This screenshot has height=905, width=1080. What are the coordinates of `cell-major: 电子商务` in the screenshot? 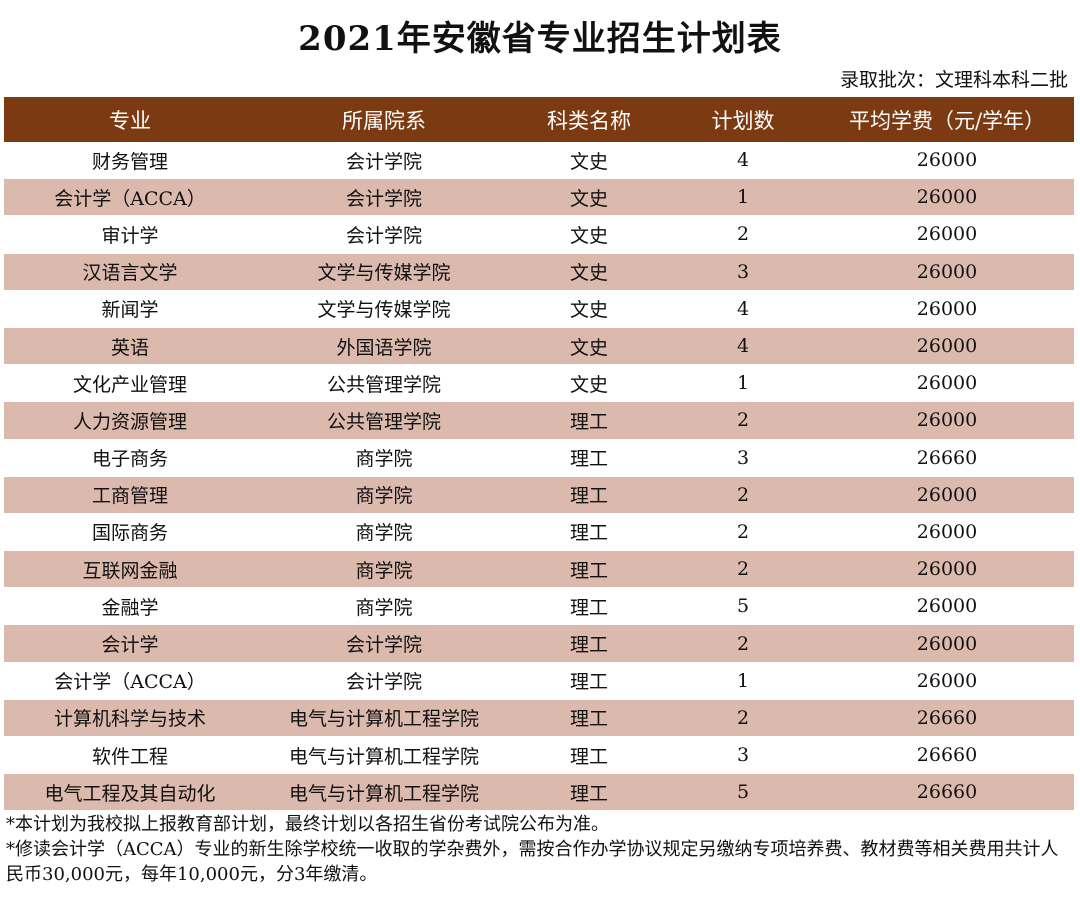 It's located at (130, 458).